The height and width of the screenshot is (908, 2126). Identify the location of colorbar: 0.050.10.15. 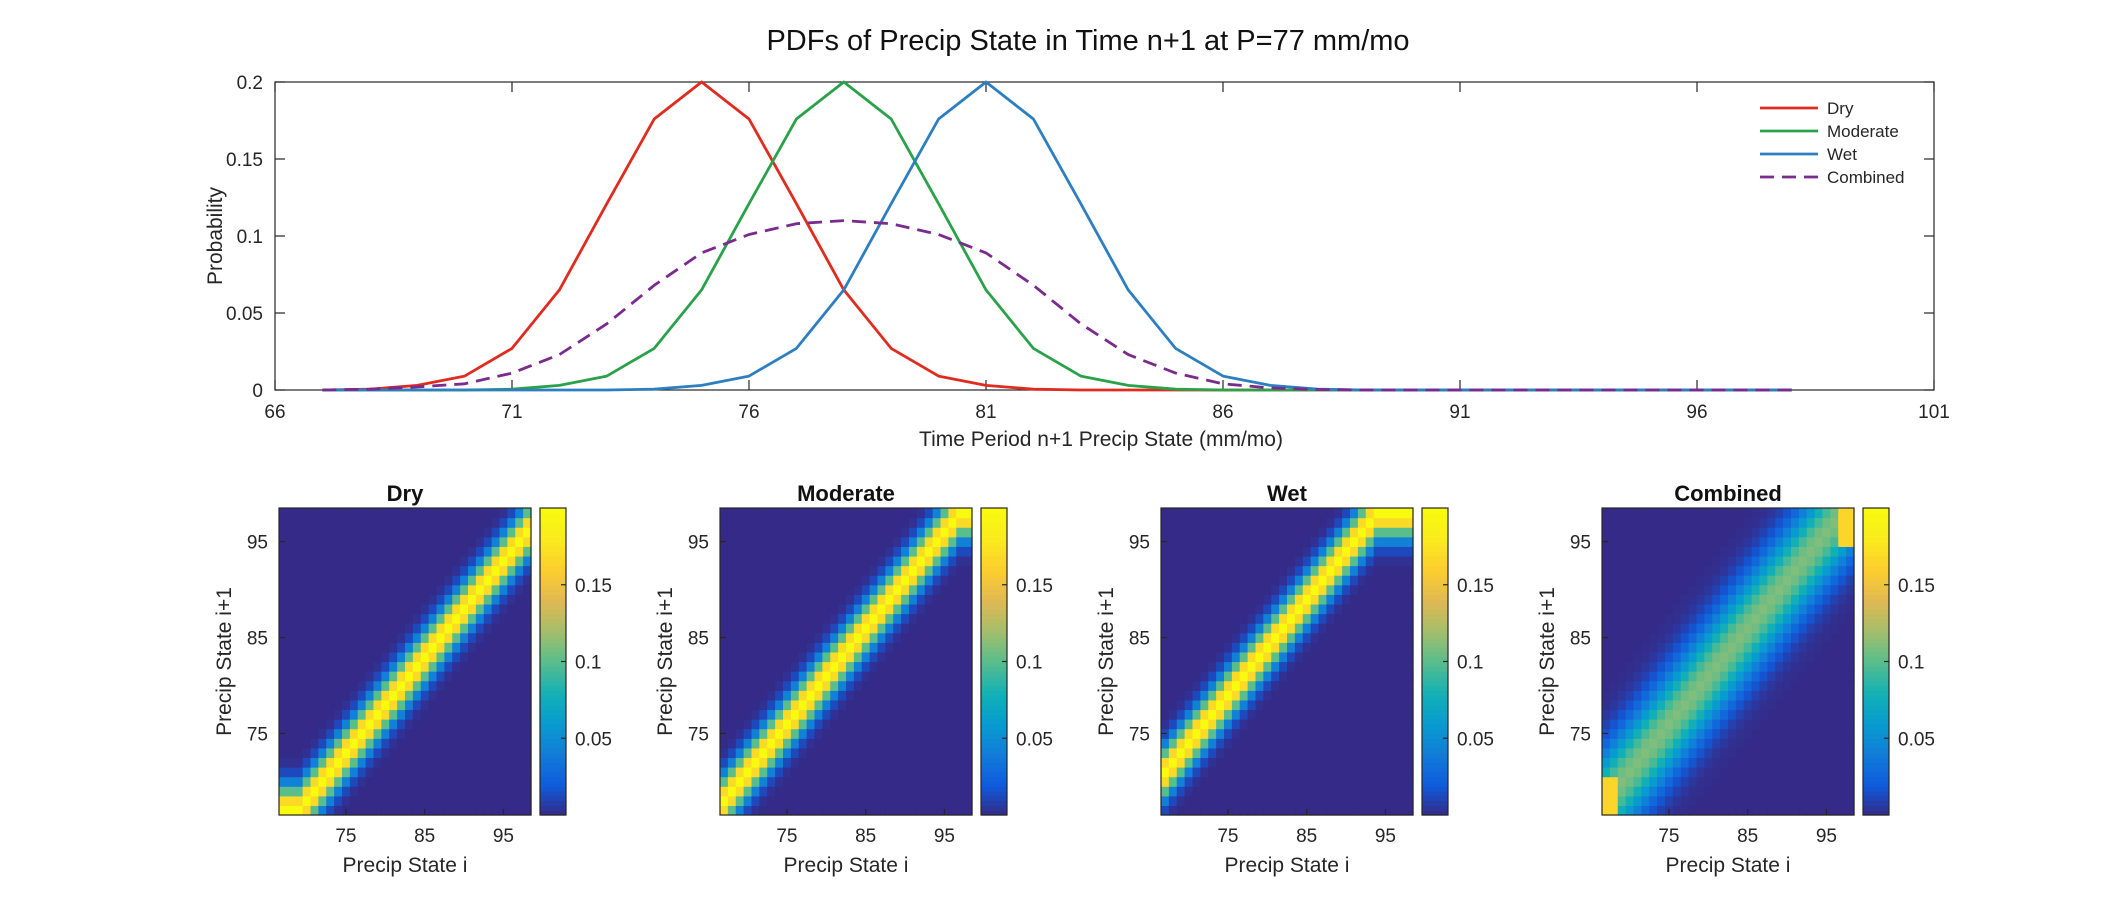
(1898, 661).